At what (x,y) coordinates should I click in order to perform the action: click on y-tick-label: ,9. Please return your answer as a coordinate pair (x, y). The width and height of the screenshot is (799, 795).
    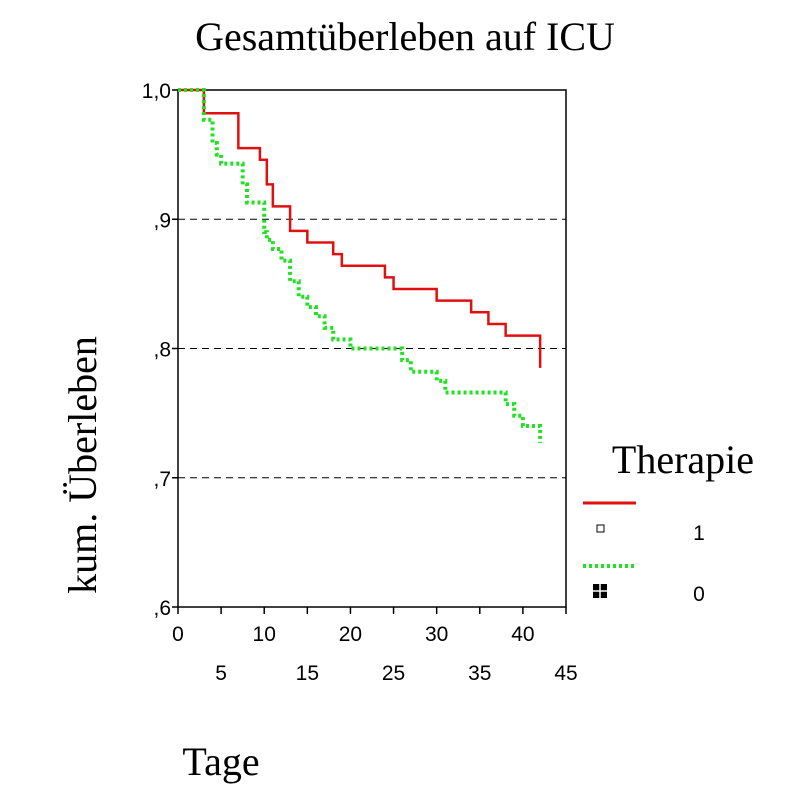
    Looking at the image, I should click on (162, 220).